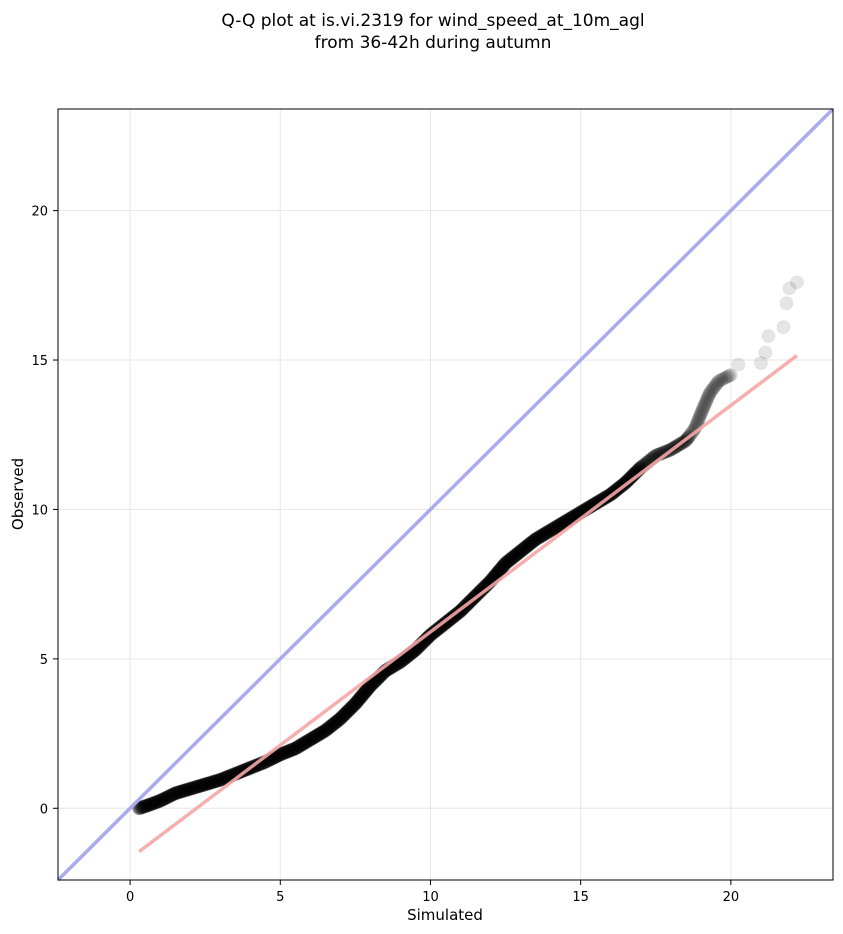 The height and width of the screenshot is (934, 843). What do you see at coordinates (580, 897) in the screenshot?
I see `x-tick-label: 15` at bounding box center [580, 897].